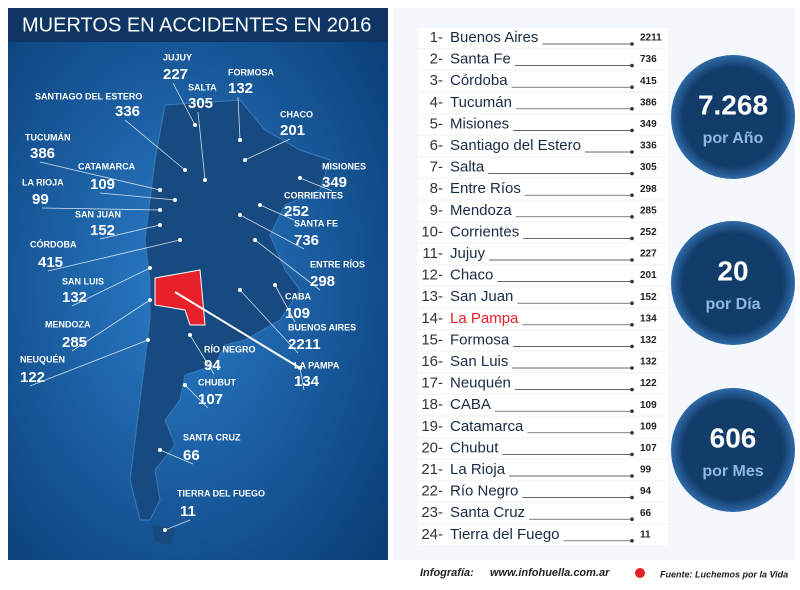  I want to click on stat-value: 7.268, so click(733, 104).